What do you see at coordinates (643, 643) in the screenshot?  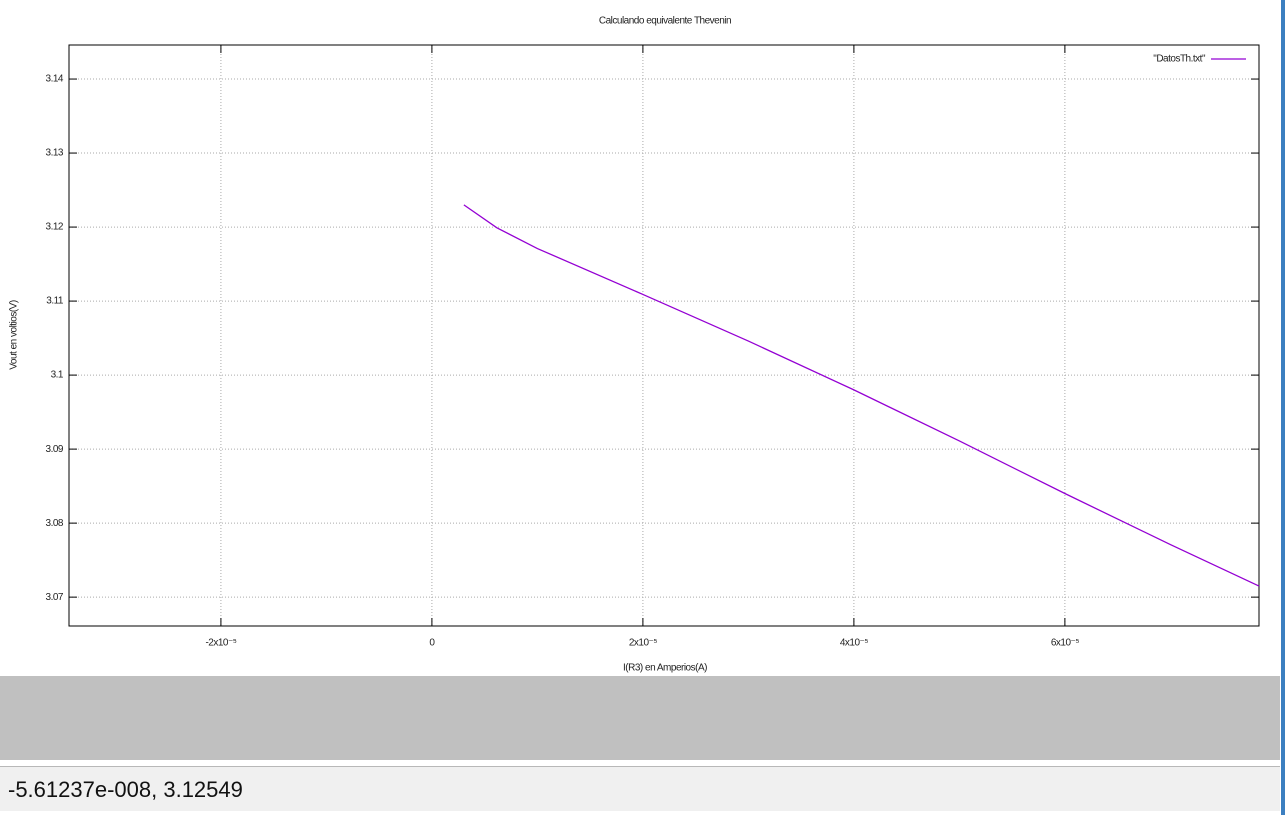 I see `x-tick-label: 2x10⁻⁵` at bounding box center [643, 643].